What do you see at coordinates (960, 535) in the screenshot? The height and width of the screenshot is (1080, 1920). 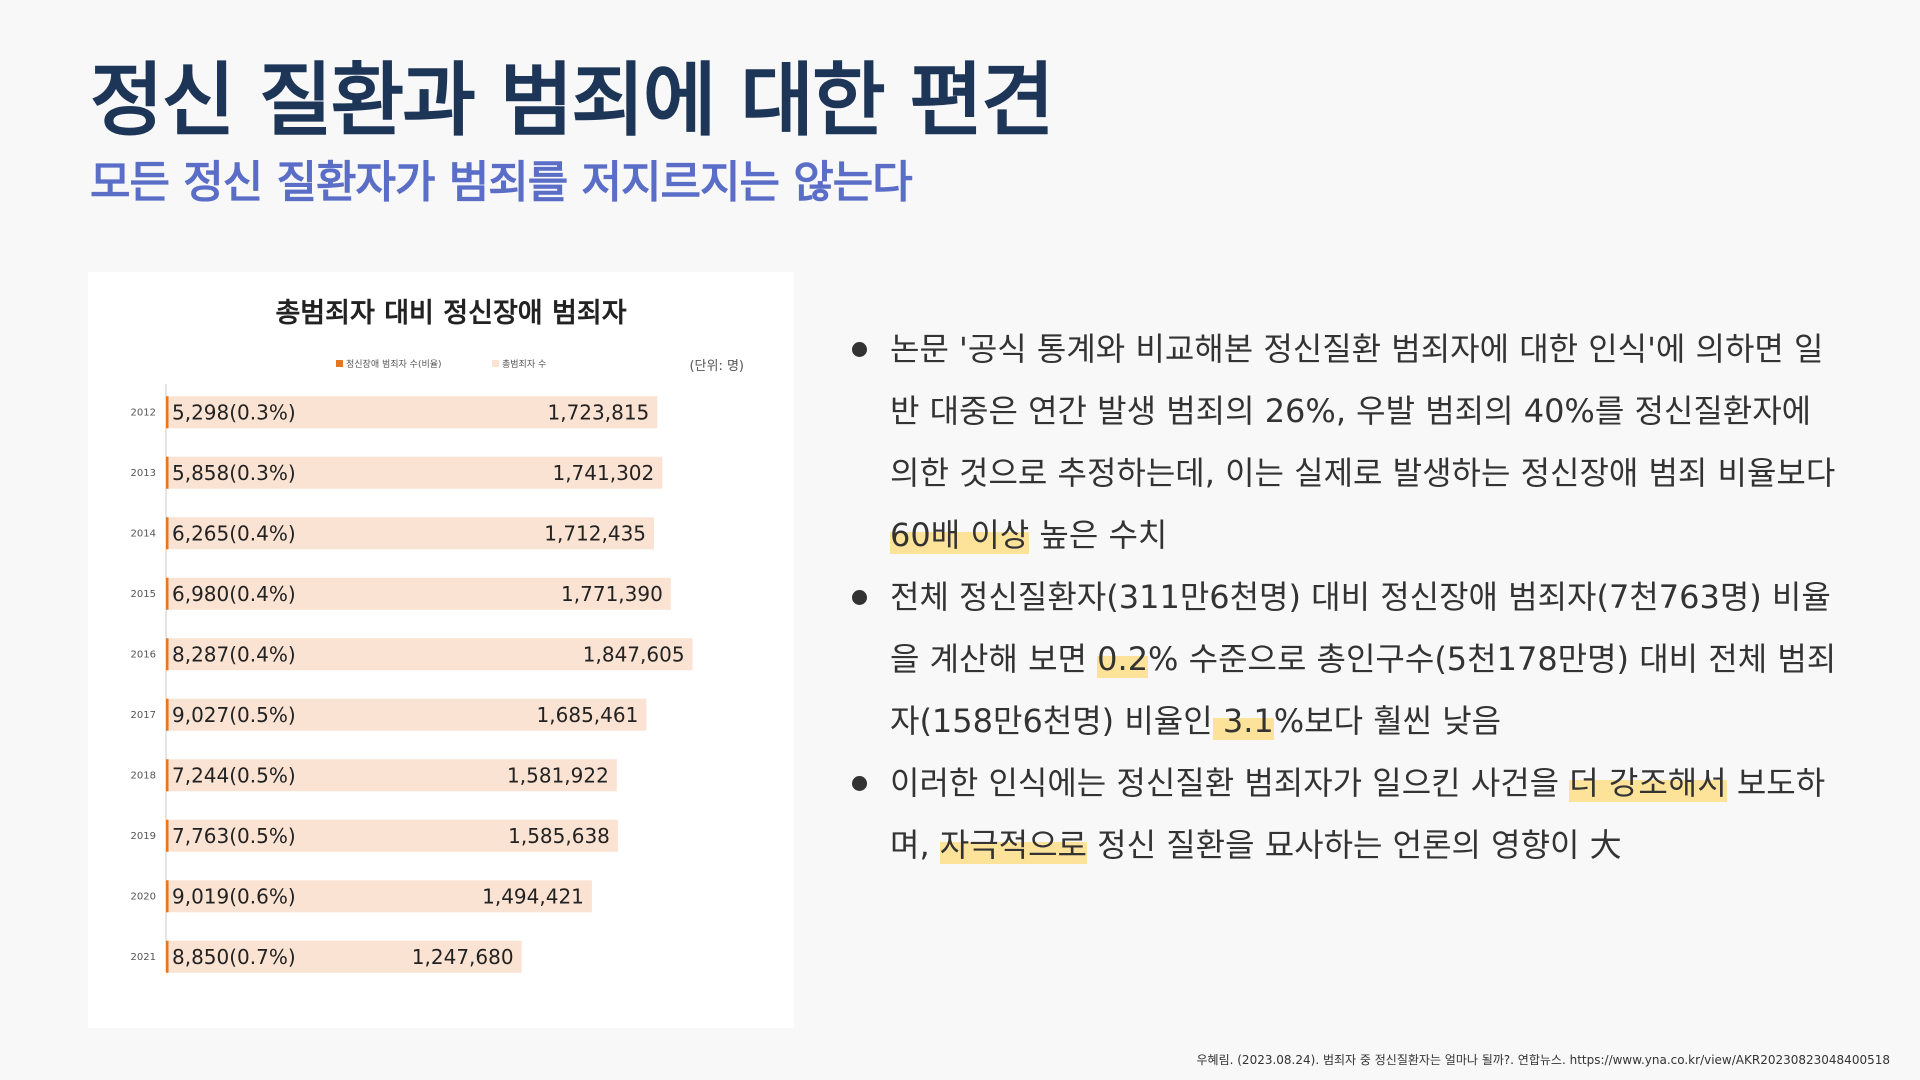 I see `bullet-1-highlight-60x: 60배 이상` at bounding box center [960, 535].